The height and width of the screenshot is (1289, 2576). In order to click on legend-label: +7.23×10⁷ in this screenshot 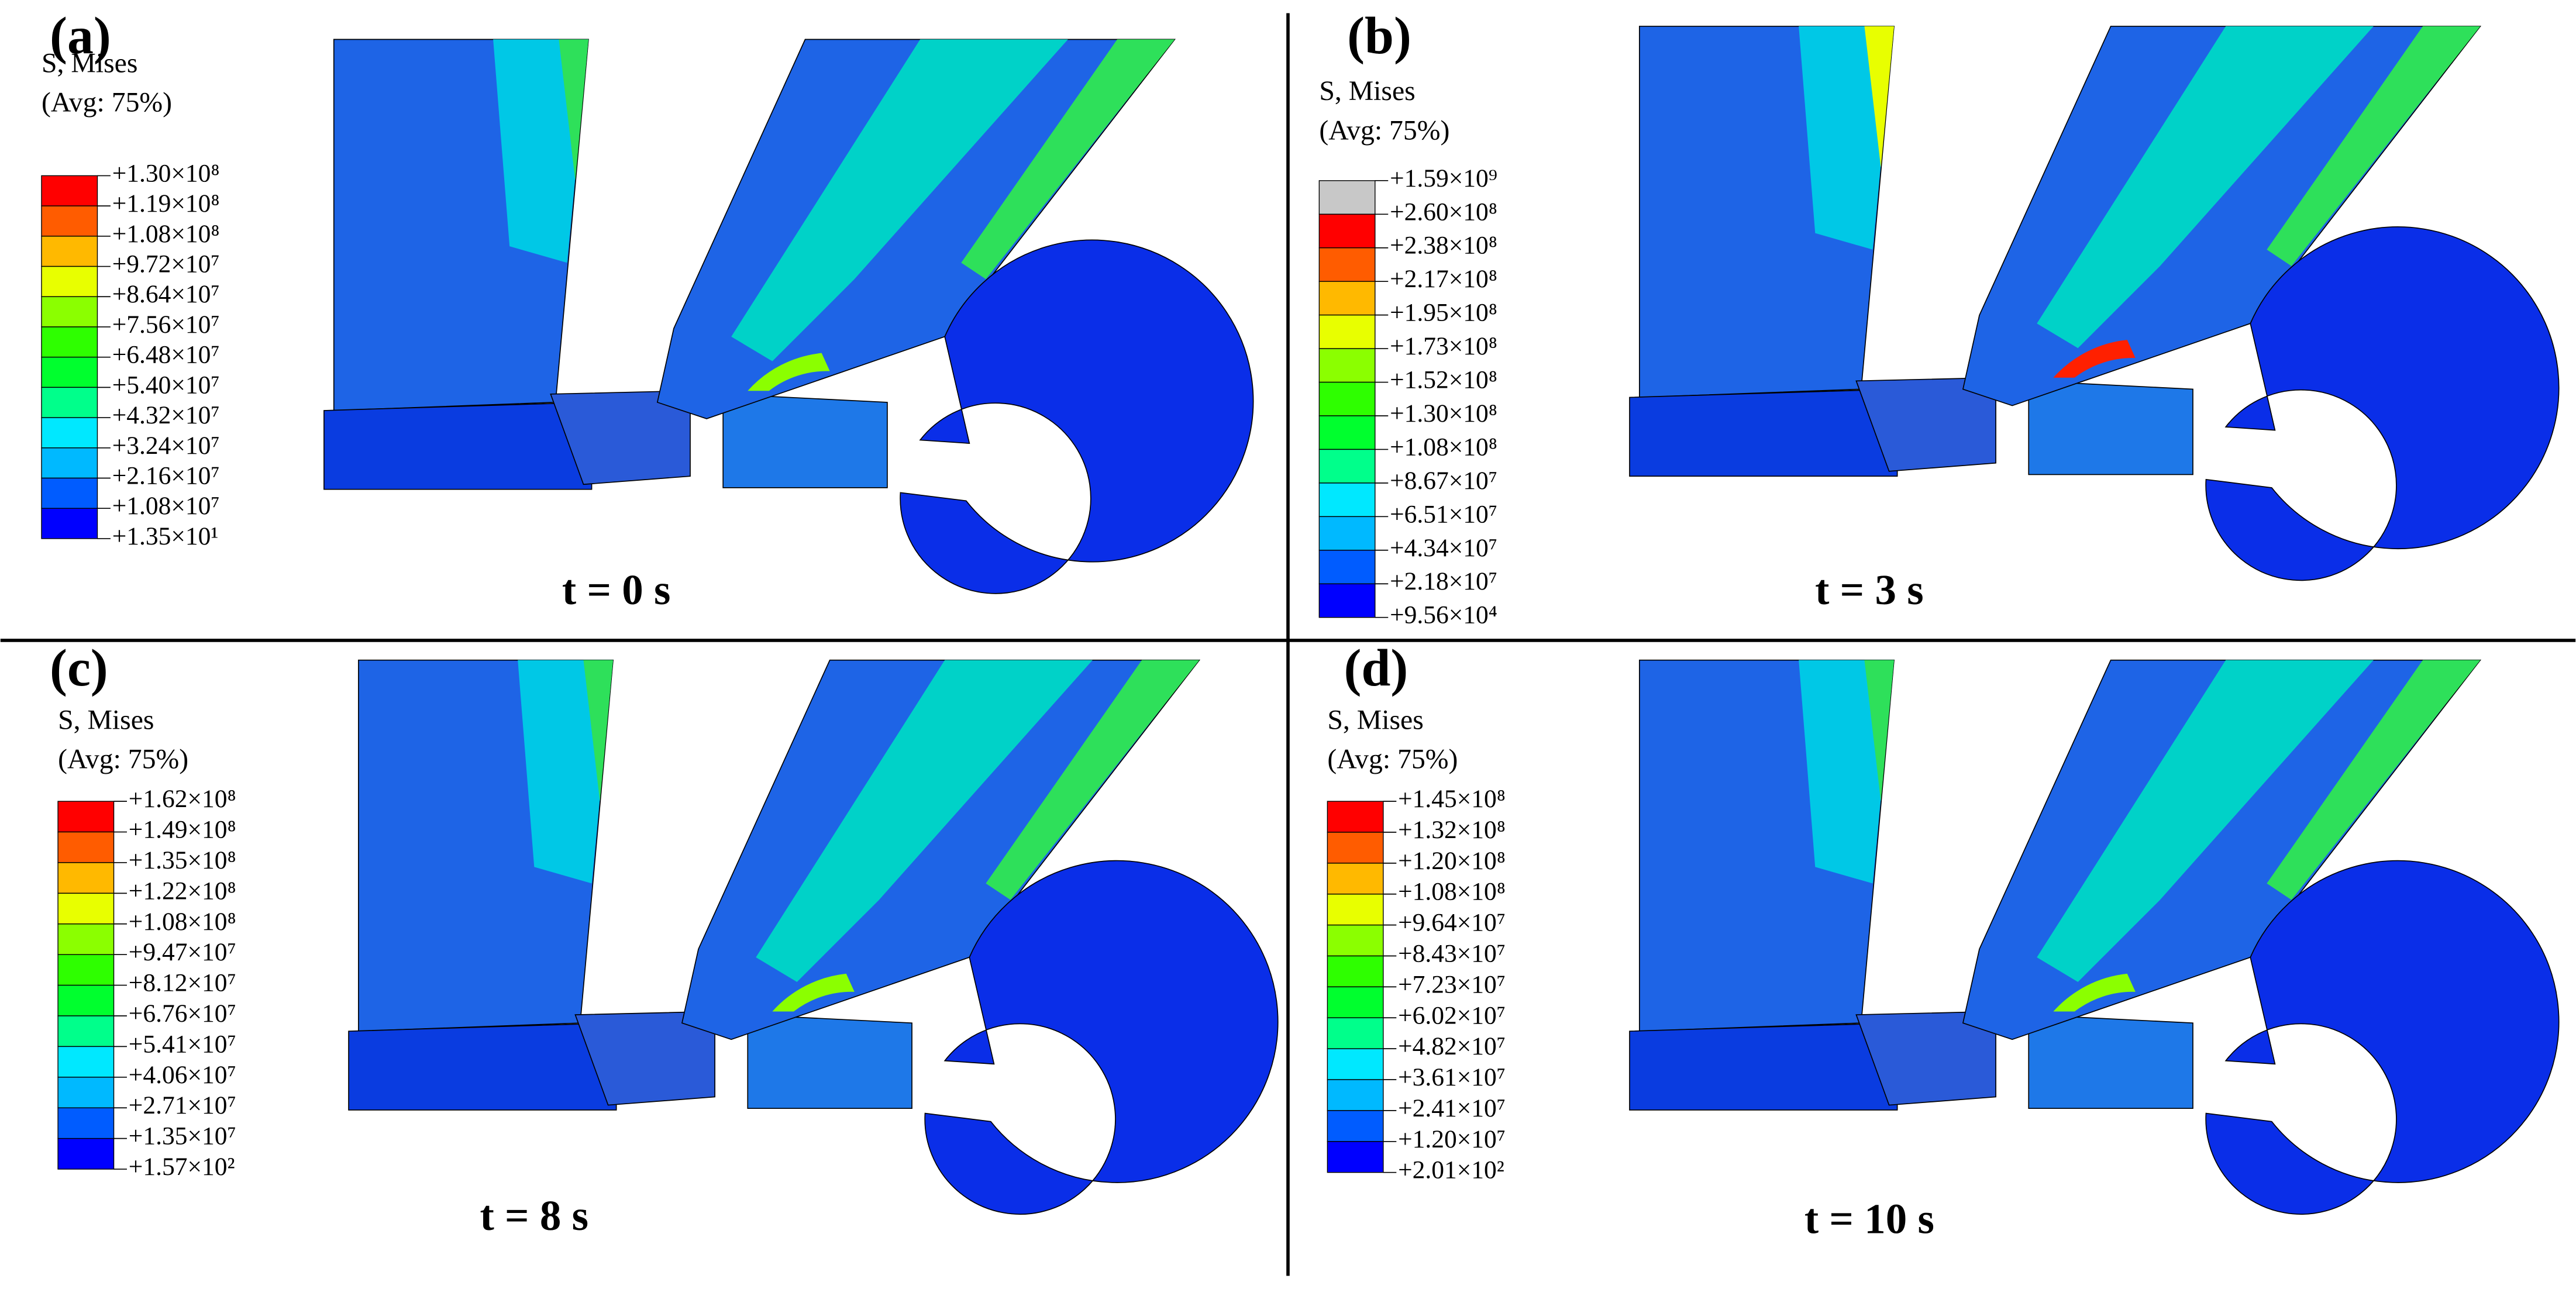, I will do `click(1452, 984)`.